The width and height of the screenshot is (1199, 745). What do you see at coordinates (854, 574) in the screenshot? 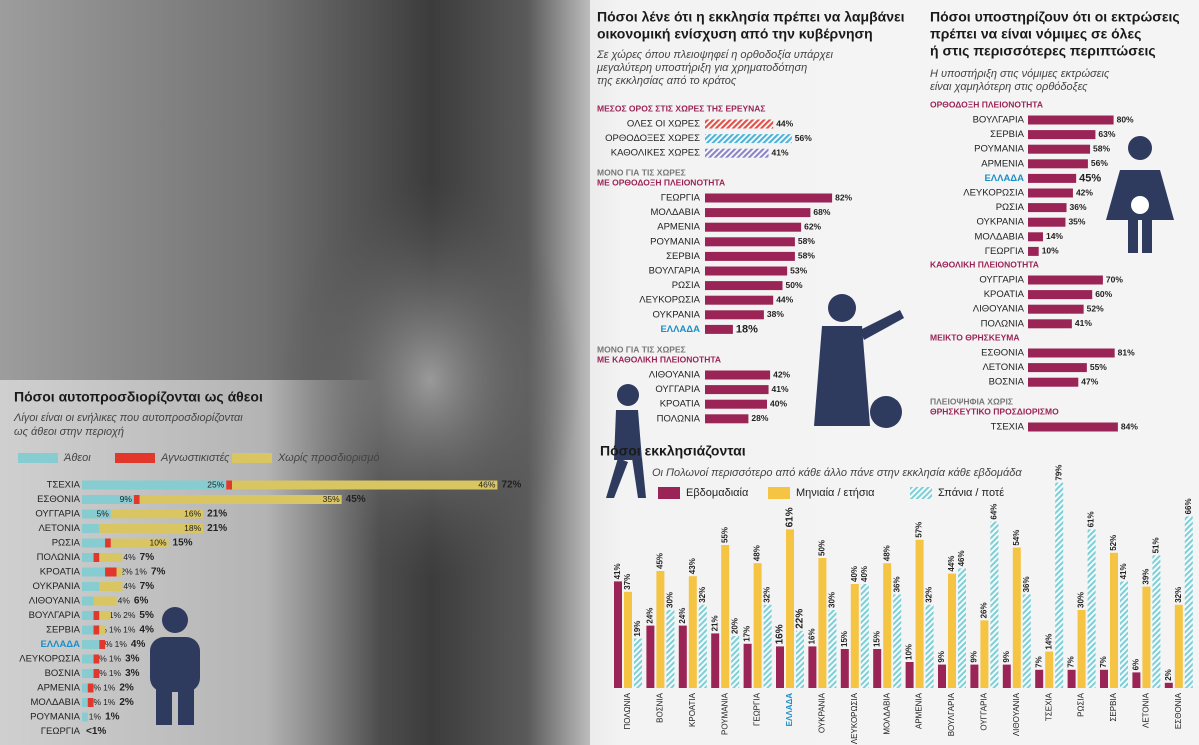
I see `value-label: 40%` at bounding box center [854, 574].